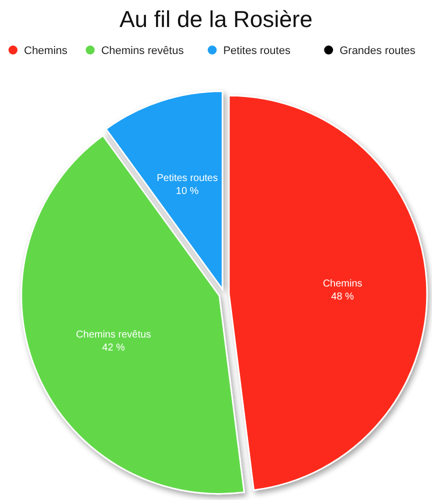  Describe the element at coordinates (114, 348) in the screenshot. I see `data-label: 42 %` at that location.